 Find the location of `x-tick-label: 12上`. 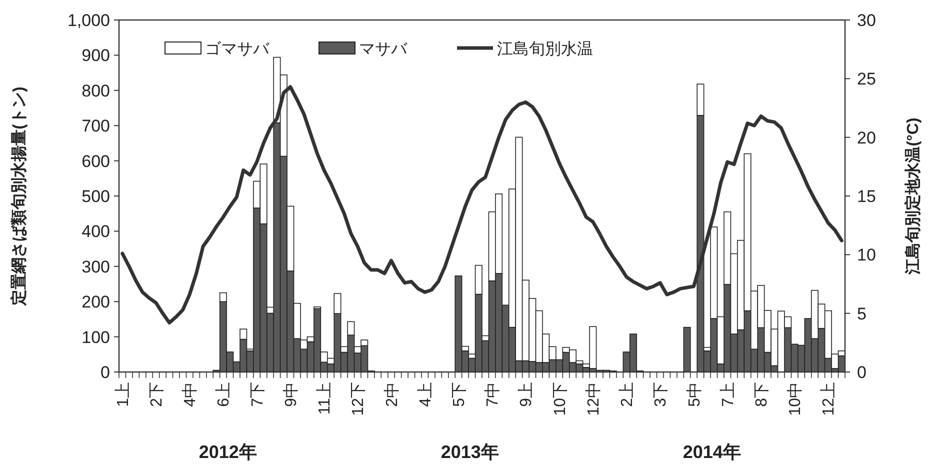

x-tick-label: 12上 is located at coordinates (829, 399).